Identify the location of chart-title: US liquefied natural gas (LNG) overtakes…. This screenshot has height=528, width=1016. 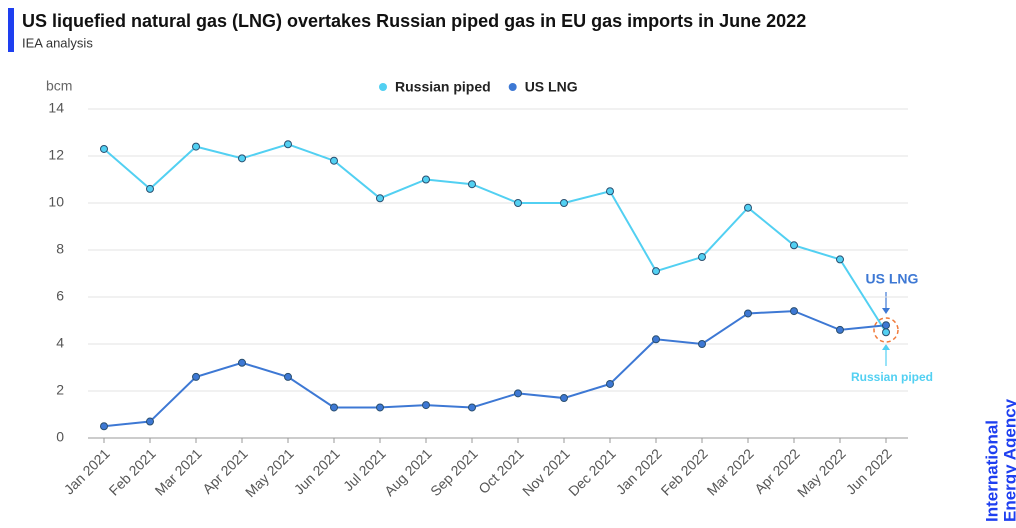
(414, 21).